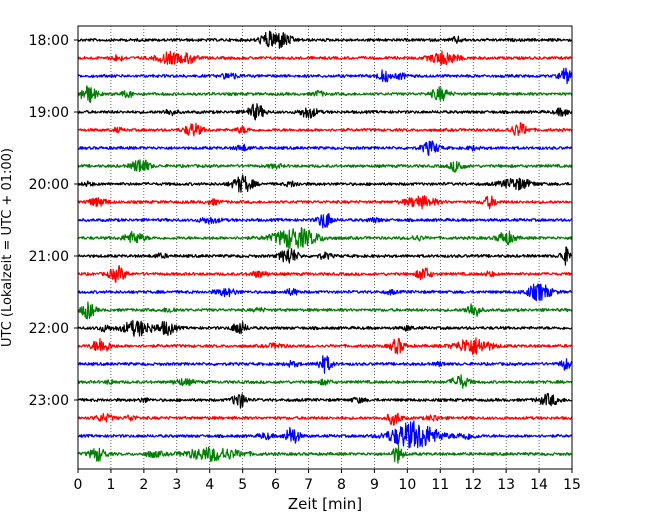 Image resolution: width=650 pixels, height=520 pixels. I want to click on x-tick-label: 4, so click(209, 485).